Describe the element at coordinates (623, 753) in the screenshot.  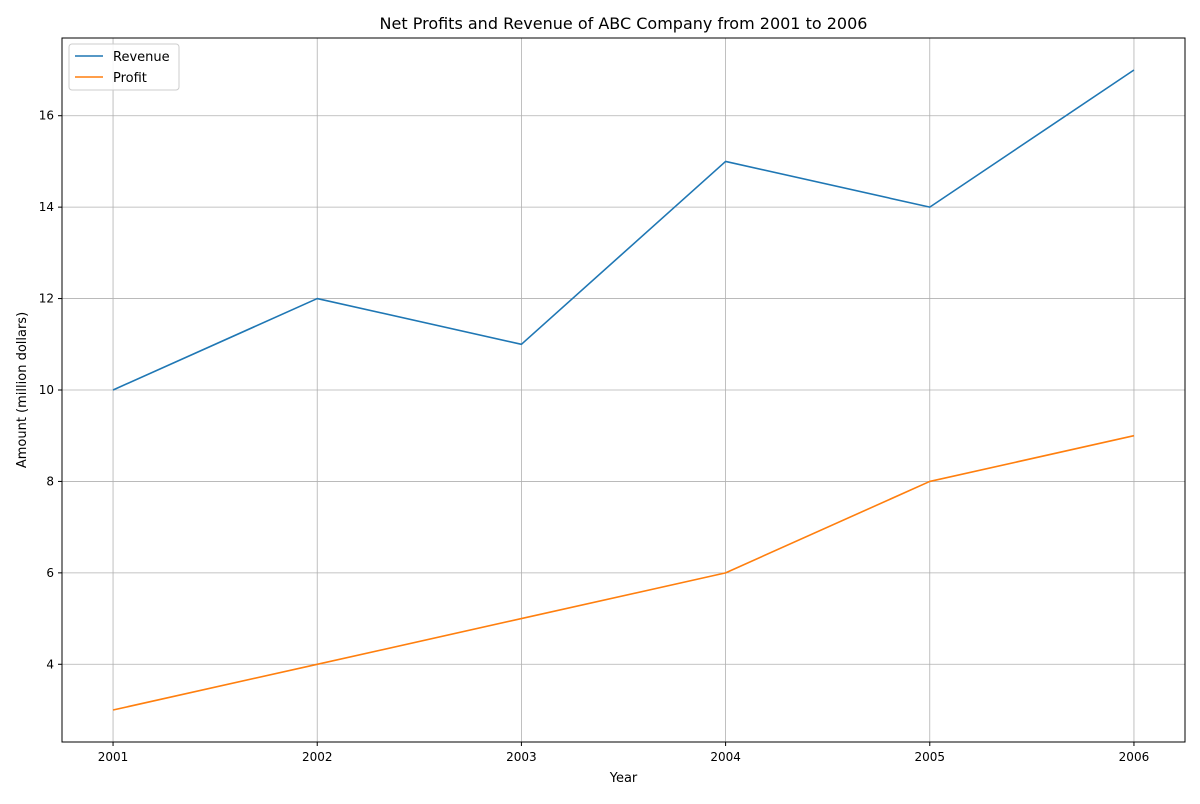
I see `x-axis: 2001 2002 2003 2004 2005 2006` at that location.